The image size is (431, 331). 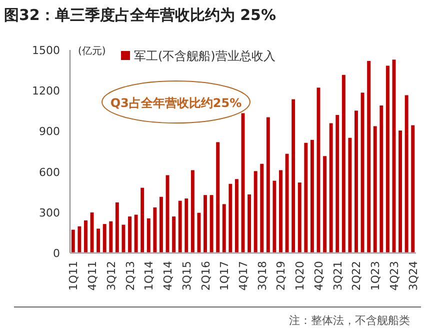 What do you see at coordinates (149, 276) in the screenshot?
I see `x-tick-label: 1Q14` at bounding box center [149, 276].